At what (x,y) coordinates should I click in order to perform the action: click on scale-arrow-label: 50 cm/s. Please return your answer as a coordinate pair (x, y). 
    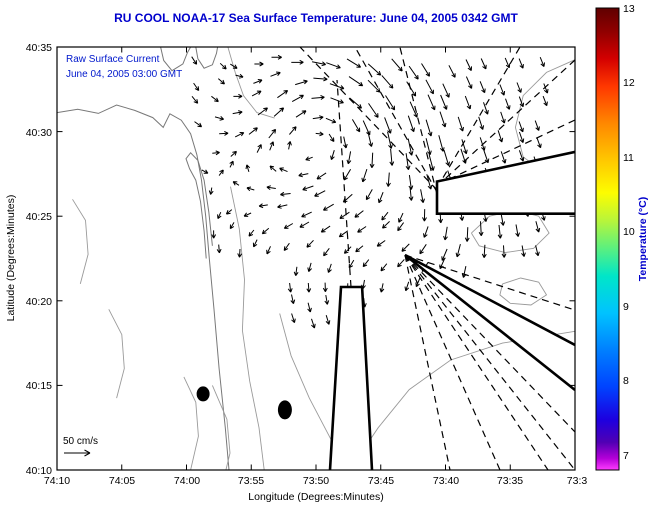
    Looking at the image, I should click on (80, 441).